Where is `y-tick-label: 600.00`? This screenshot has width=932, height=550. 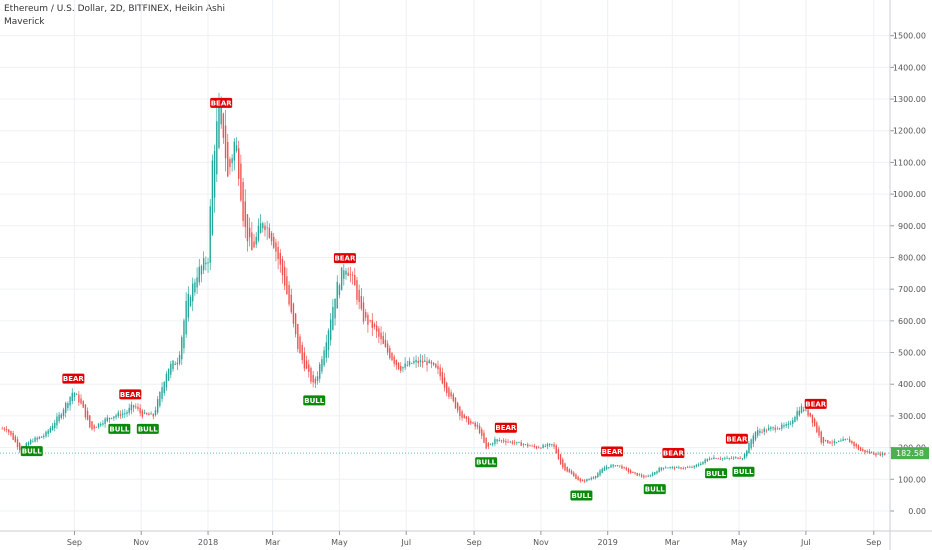 y-tick-label: 600.00 is located at coordinates (912, 321).